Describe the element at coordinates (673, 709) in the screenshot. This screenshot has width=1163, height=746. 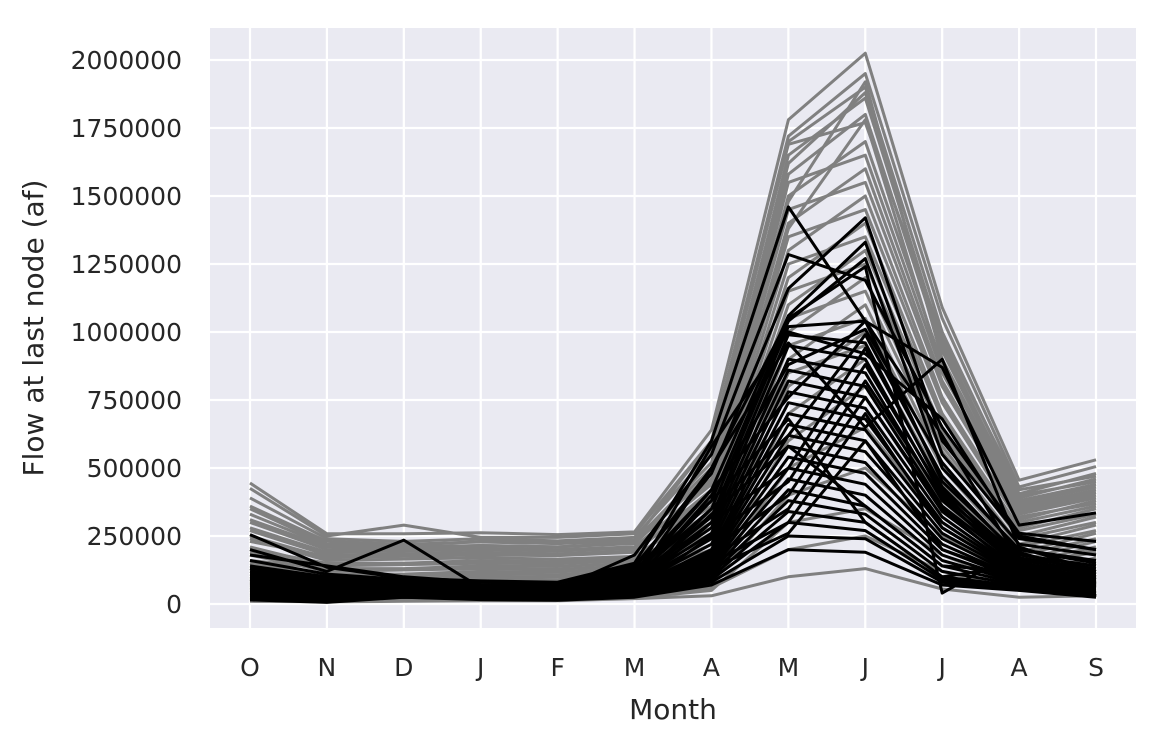
I see `x-axis-label: Month` at that location.